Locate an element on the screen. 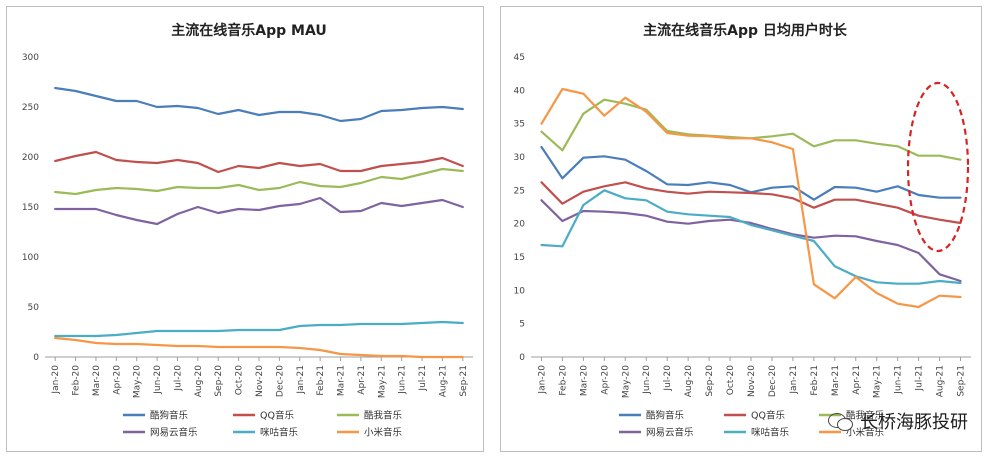 This screenshot has width=988, height=458. y-tick-label: 250 is located at coordinates (30, 108).